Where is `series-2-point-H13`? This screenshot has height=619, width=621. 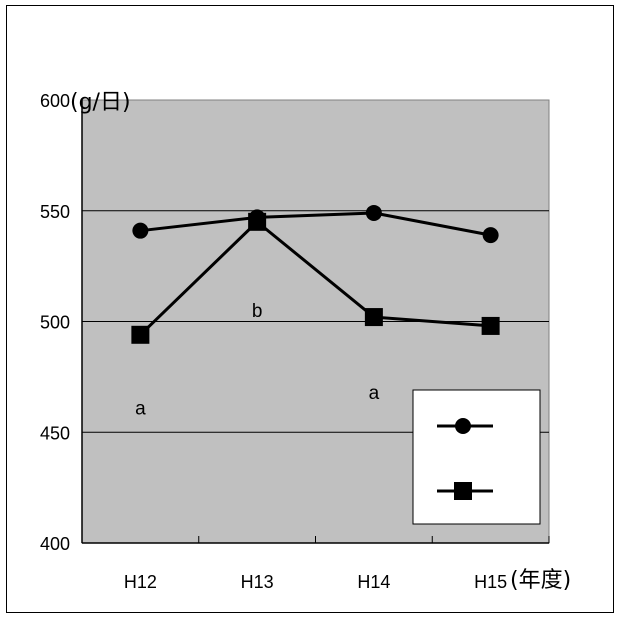
series-2-point-H13 is located at coordinates (257, 221).